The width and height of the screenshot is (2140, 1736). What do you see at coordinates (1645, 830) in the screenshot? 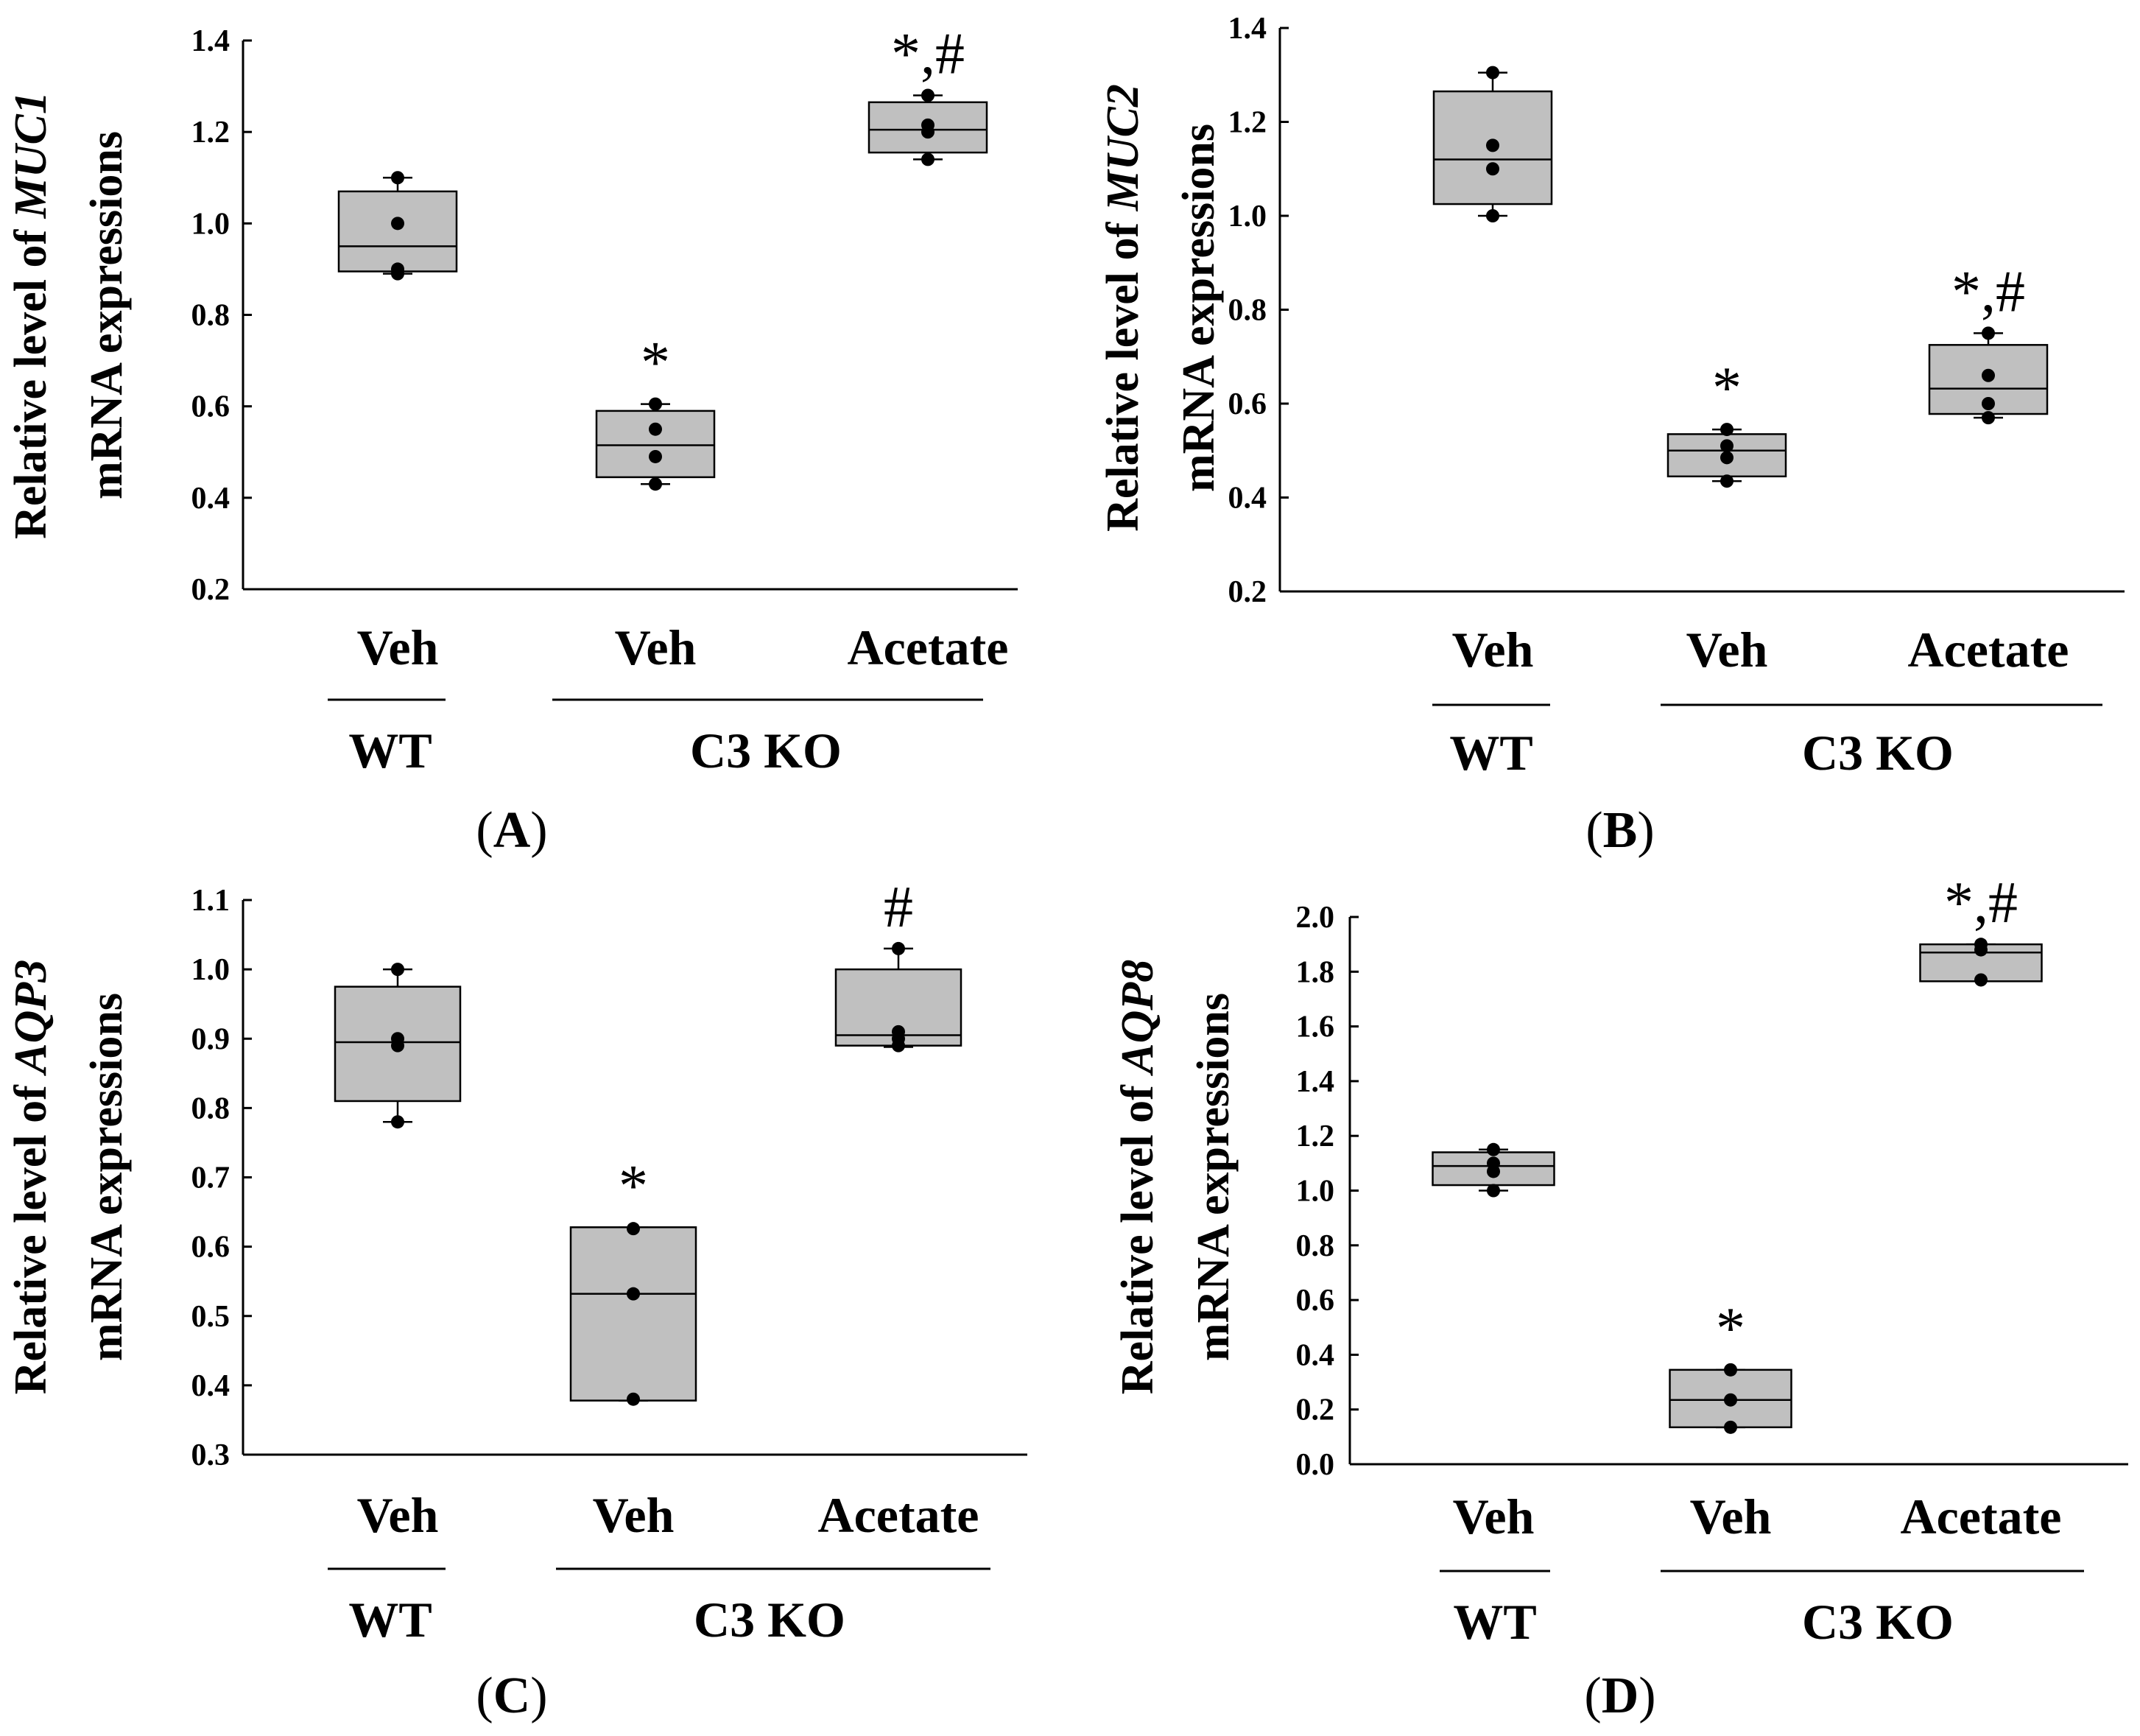
I see `panel-label-paren-close: )` at bounding box center [1645, 830].